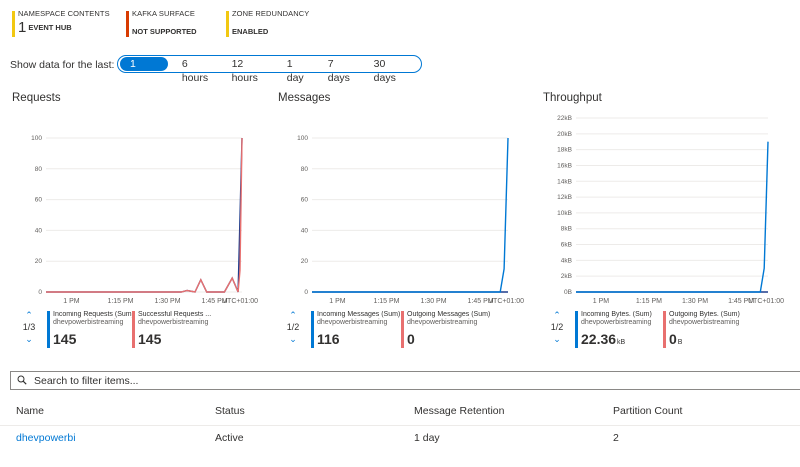  Describe the element at coordinates (305, 230) in the screenshot. I see `y-tick-label: 40` at that location.